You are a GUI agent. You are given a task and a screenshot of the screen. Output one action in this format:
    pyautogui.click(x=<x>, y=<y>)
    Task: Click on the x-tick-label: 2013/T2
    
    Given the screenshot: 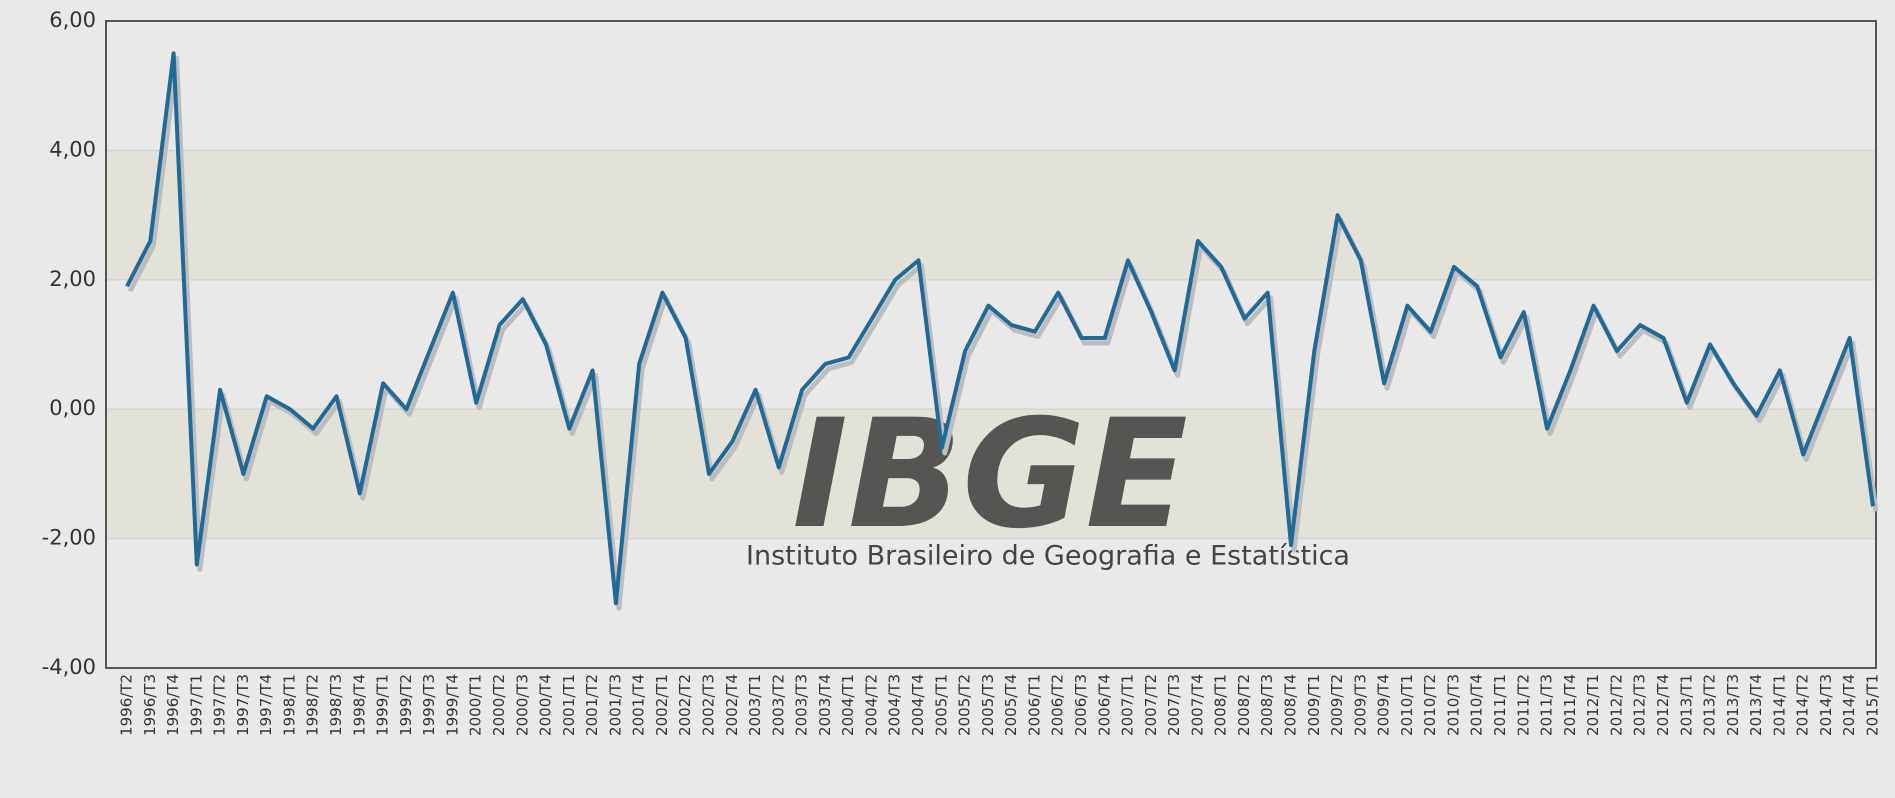 What is the action you would take?
    pyautogui.click(x=1710, y=705)
    